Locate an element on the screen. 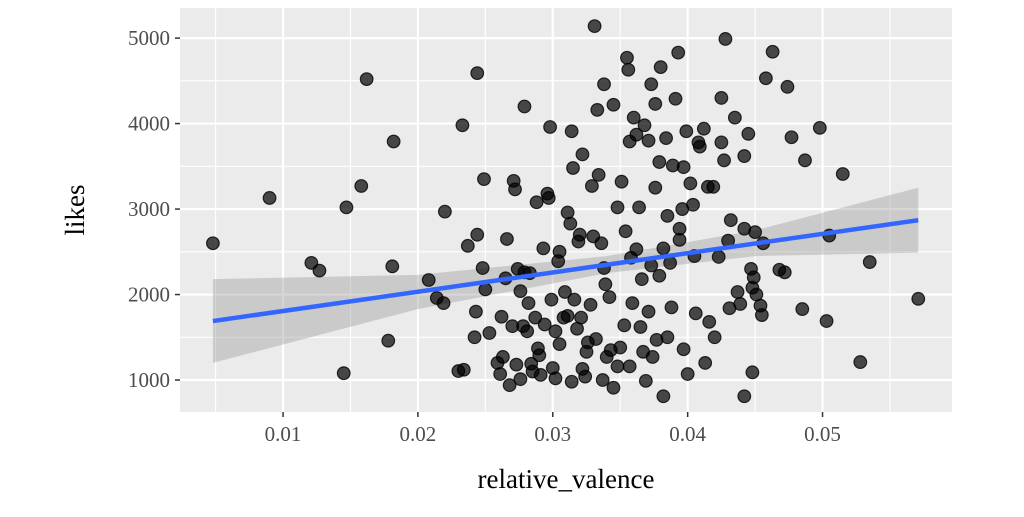 The height and width of the screenshot is (517, 1024). x-tick-label: 0.03 is located at coordinates (552, 434).